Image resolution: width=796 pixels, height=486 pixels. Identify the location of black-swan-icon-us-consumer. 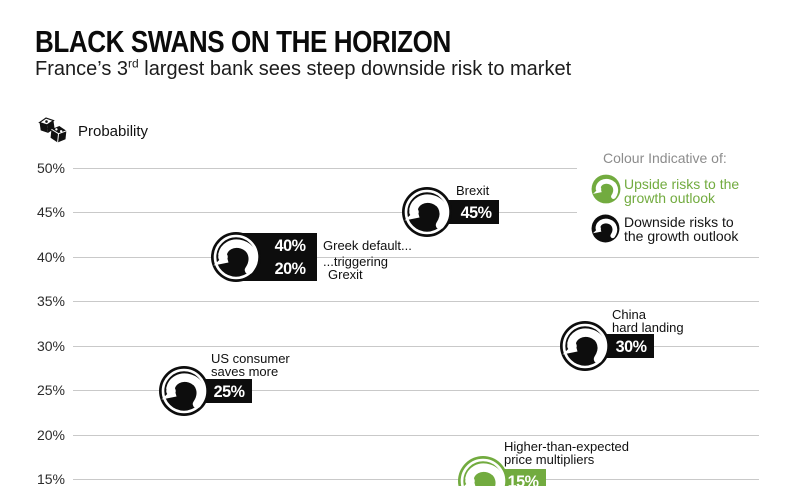
(183, 391).